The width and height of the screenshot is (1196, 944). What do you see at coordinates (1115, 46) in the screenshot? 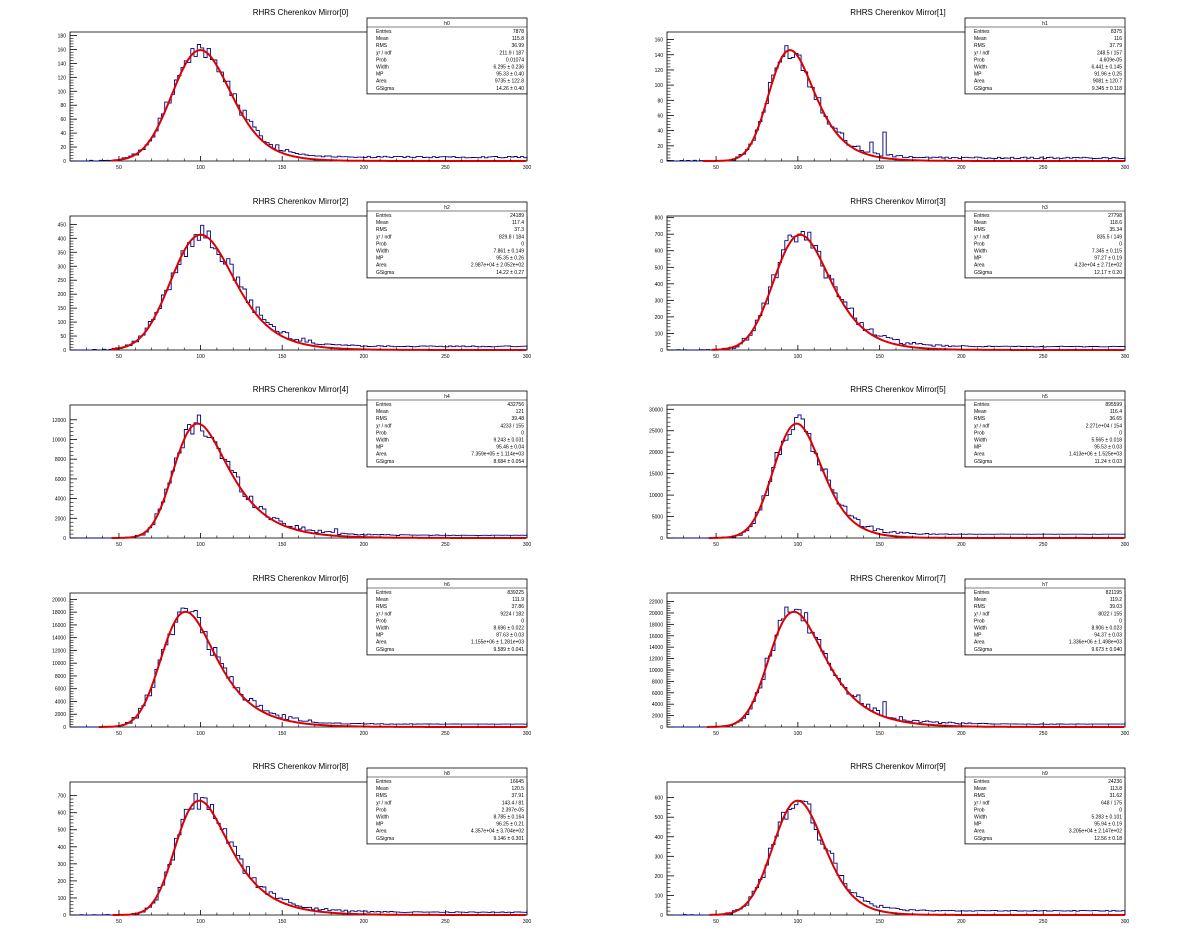
I see `stats-value: 37.79` at bounding box center [1115, 46].